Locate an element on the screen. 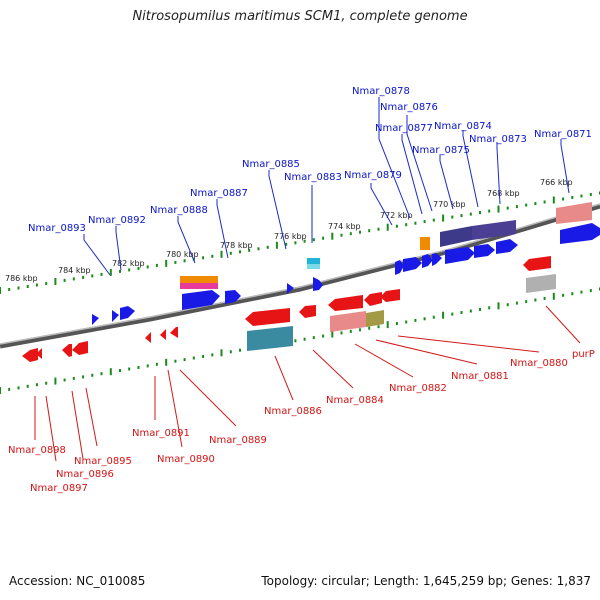 The image size is (600, 600). gene-label: Nmar_0874 is located at coordinates (463, 126).